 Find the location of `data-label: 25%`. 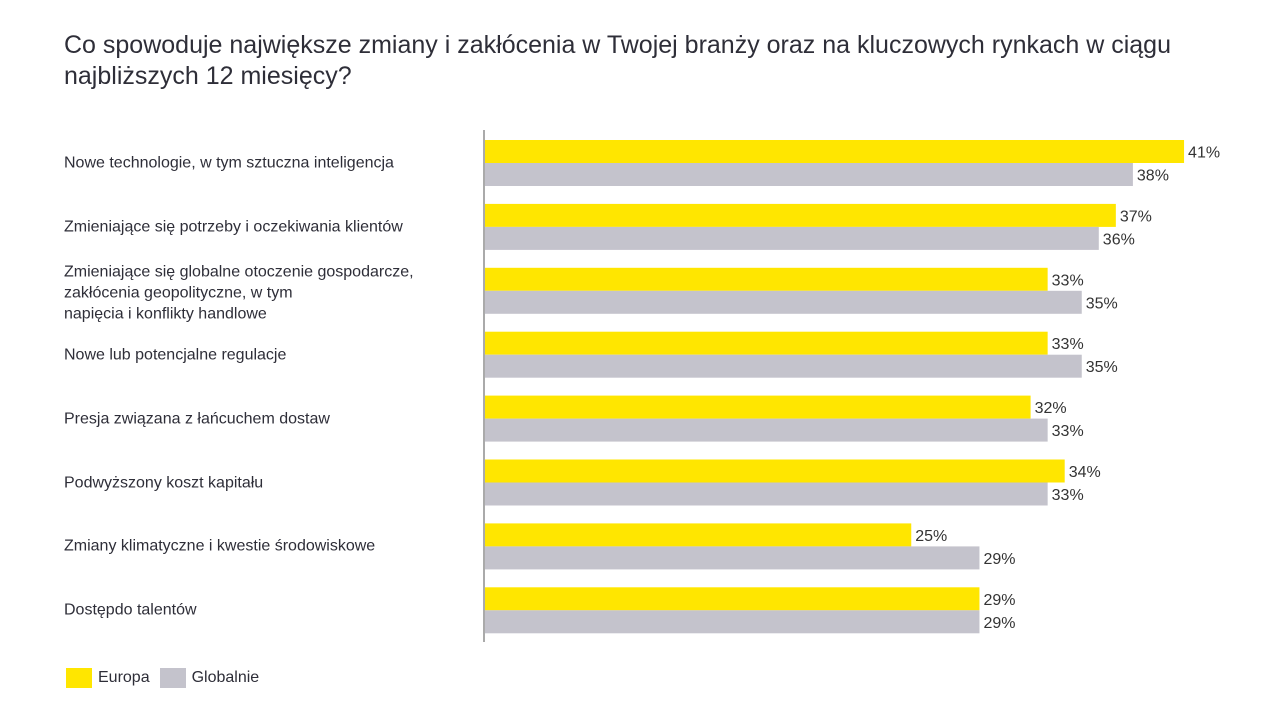

data-label: 25% is located at coordinates (931, 536).